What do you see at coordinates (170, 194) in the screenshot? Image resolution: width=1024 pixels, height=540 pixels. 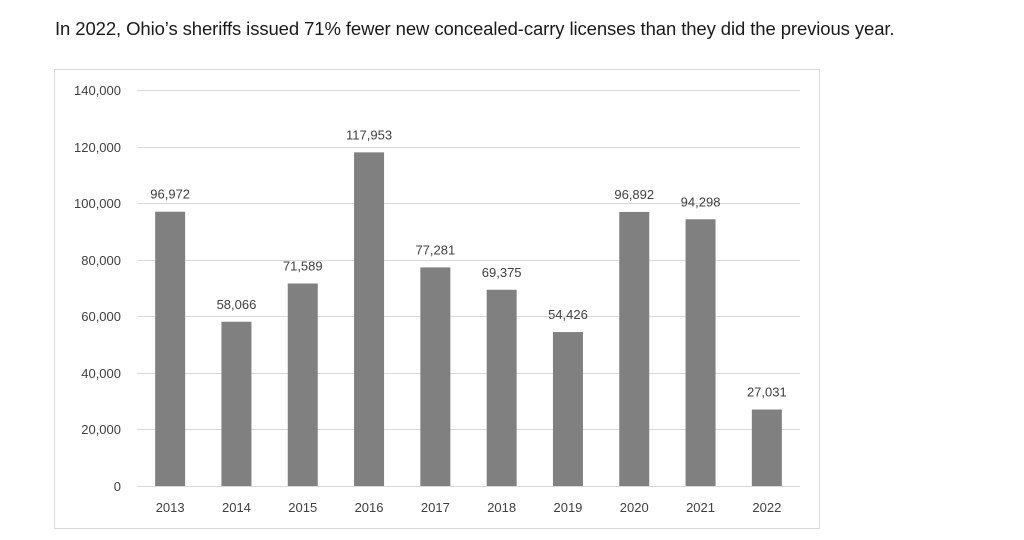 I see `data-label: 96,972` at bounding box center [170, 194].